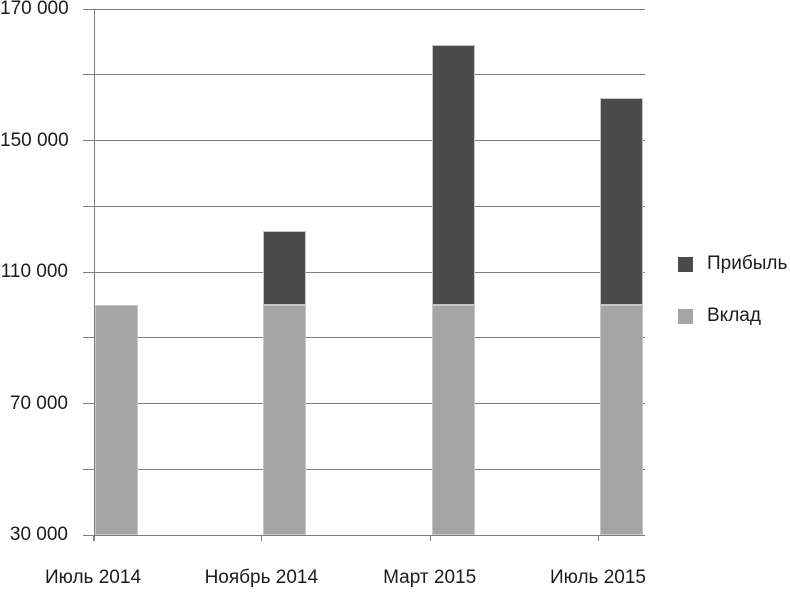 The height and width of the screenshot is (594, 790). Describe the element at coordinates (430, 577) in the screenshot. I see `x-axis-category-label: Март 2015` at that location.